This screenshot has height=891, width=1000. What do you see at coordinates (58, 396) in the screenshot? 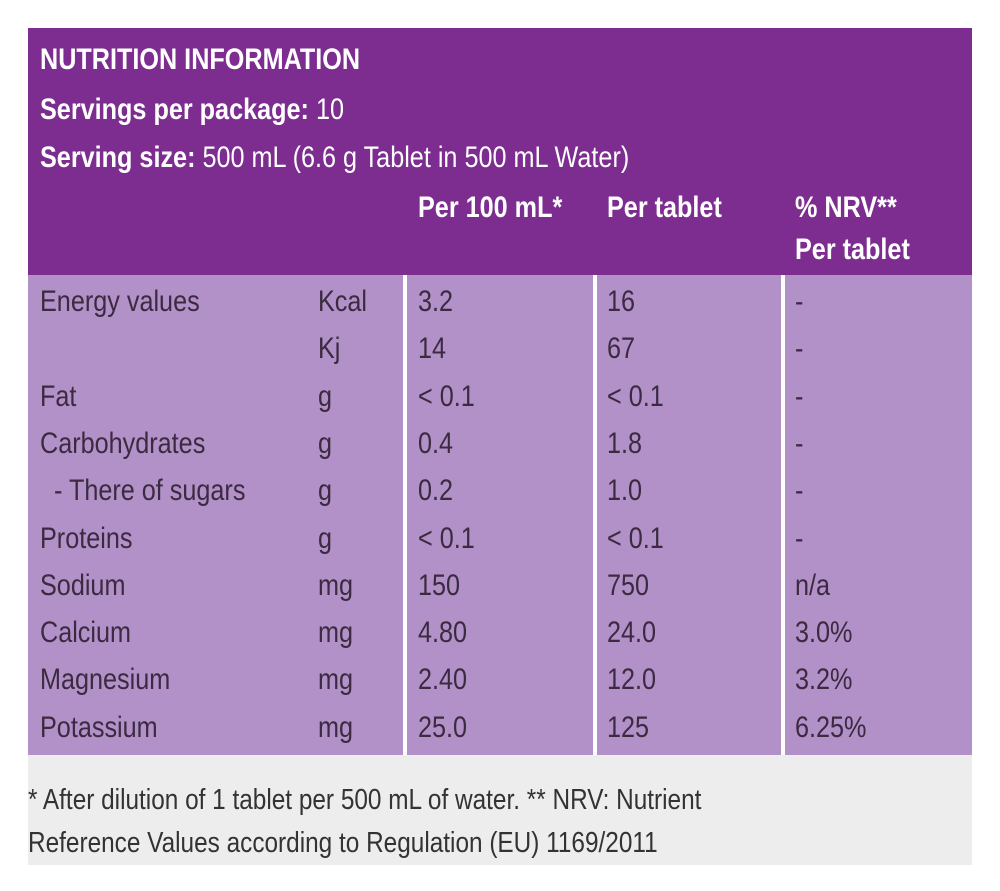
I see `row-name: Fat` at bounding box center [58, 396].